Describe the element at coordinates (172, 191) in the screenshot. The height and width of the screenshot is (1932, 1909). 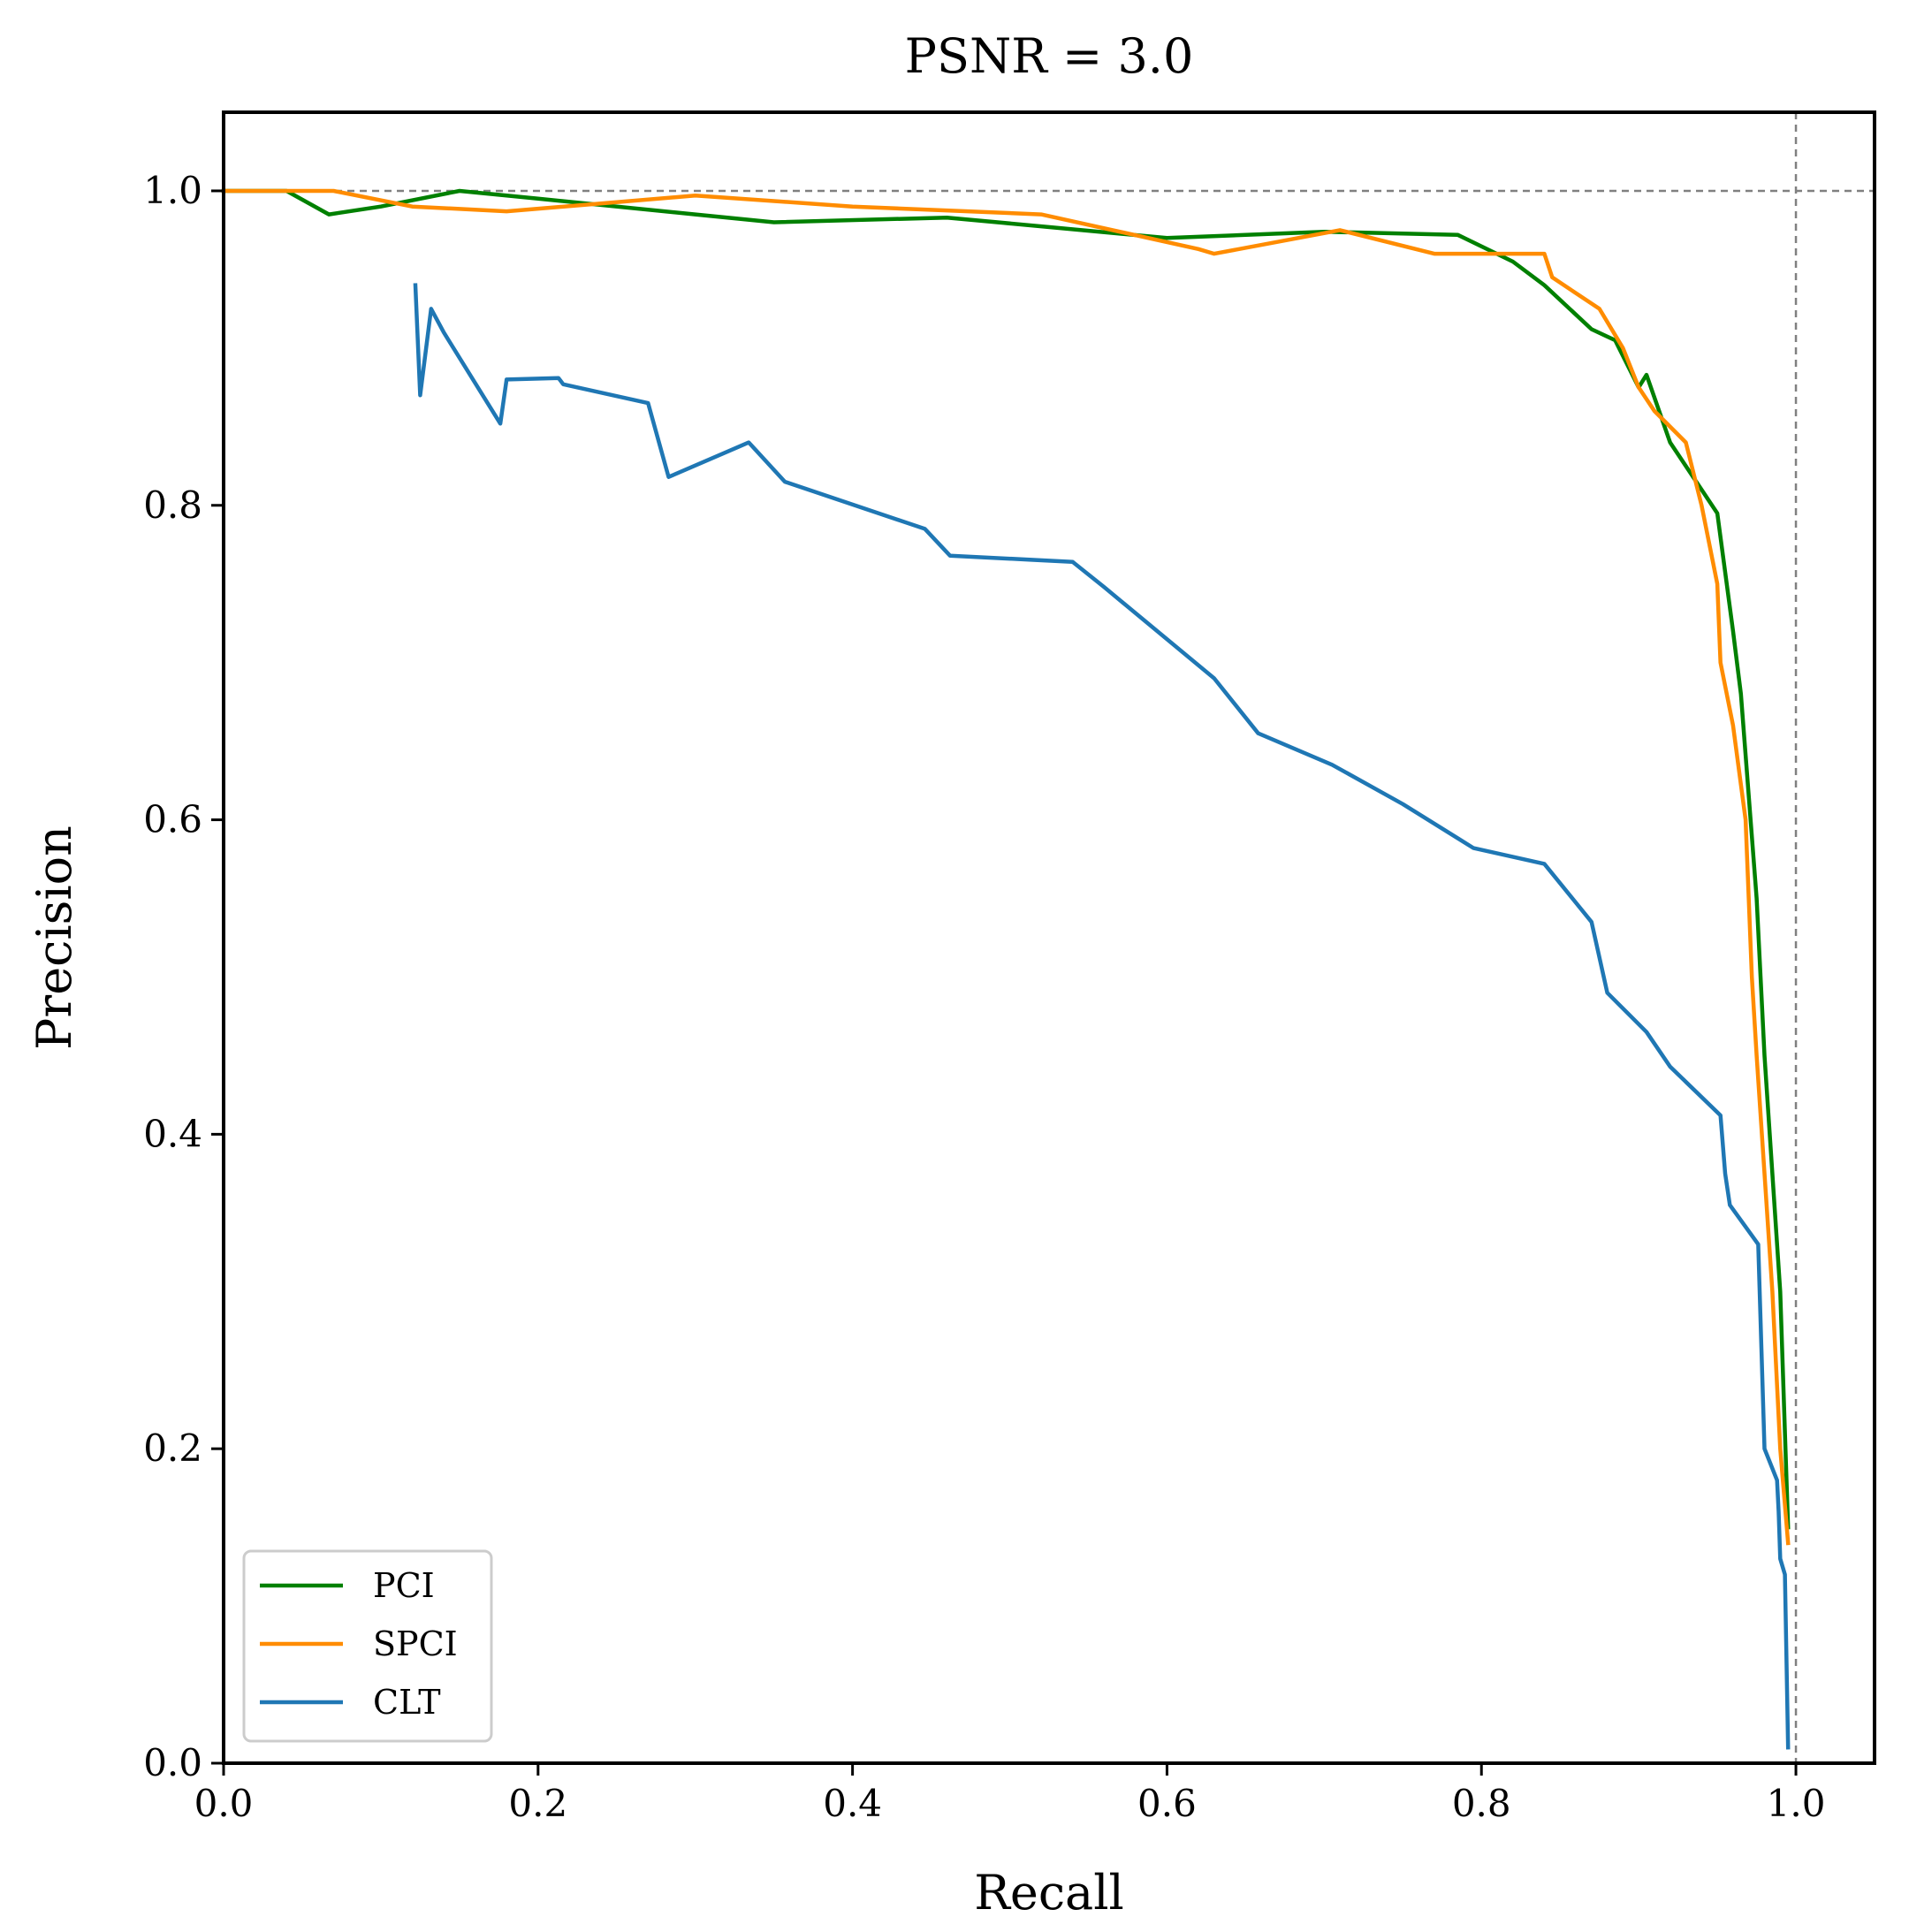
I see `y-tick-label: 1.0` at that location.